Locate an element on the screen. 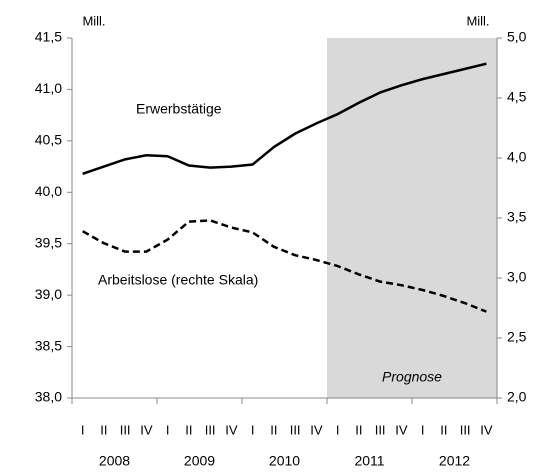 This screenshot has height=473, width=549. year-label: 2010 is located at coordinates (284, 461).